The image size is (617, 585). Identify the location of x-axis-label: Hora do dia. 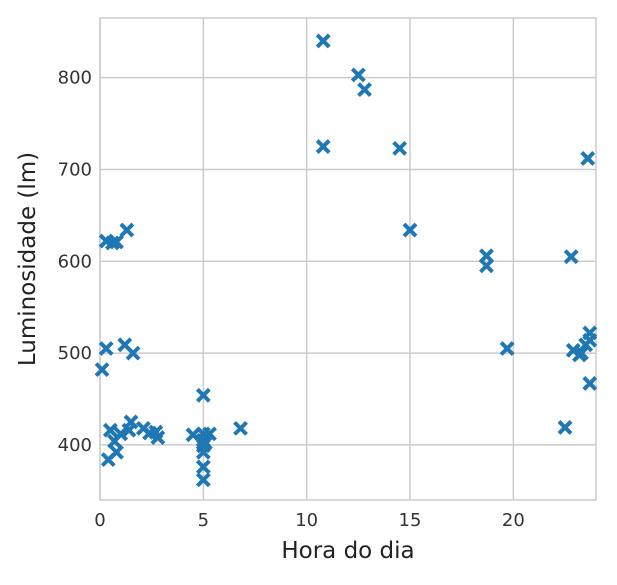
(347, 551).